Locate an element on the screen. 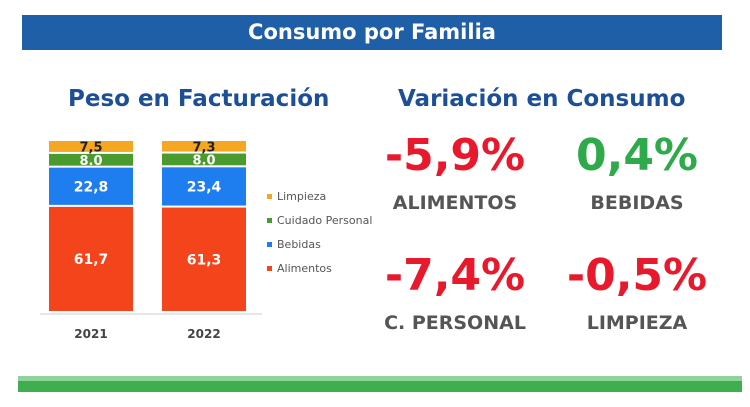 The width and height of the screenshot is (750, 407). data-label: 61,7 is located at coordinates (91, 260).